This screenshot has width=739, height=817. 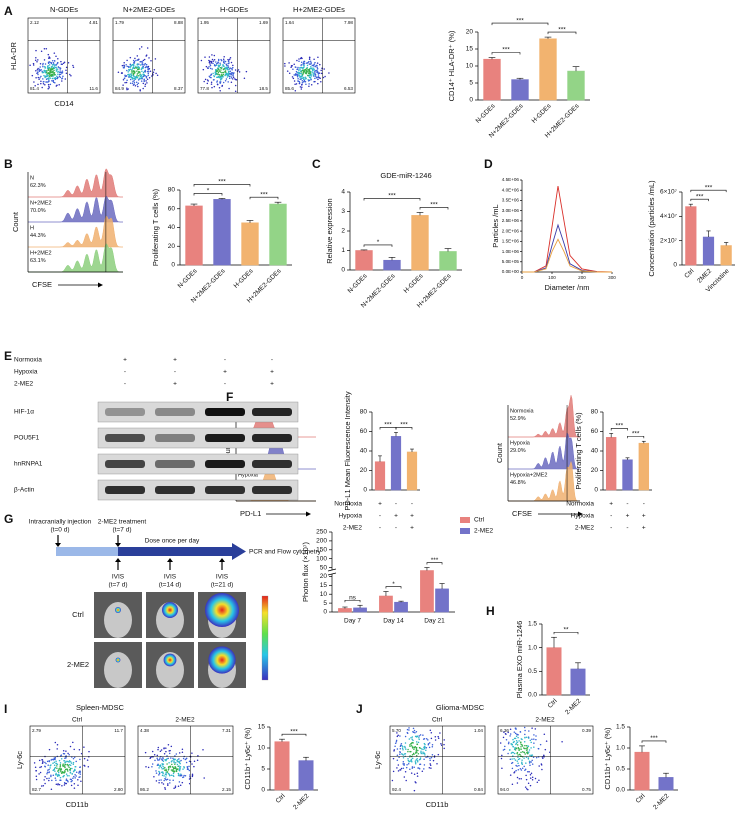 What do you see at coordinates (175, 384) in the screenshot?
I see `condition-sign: +` at bounding box center [175, 384].